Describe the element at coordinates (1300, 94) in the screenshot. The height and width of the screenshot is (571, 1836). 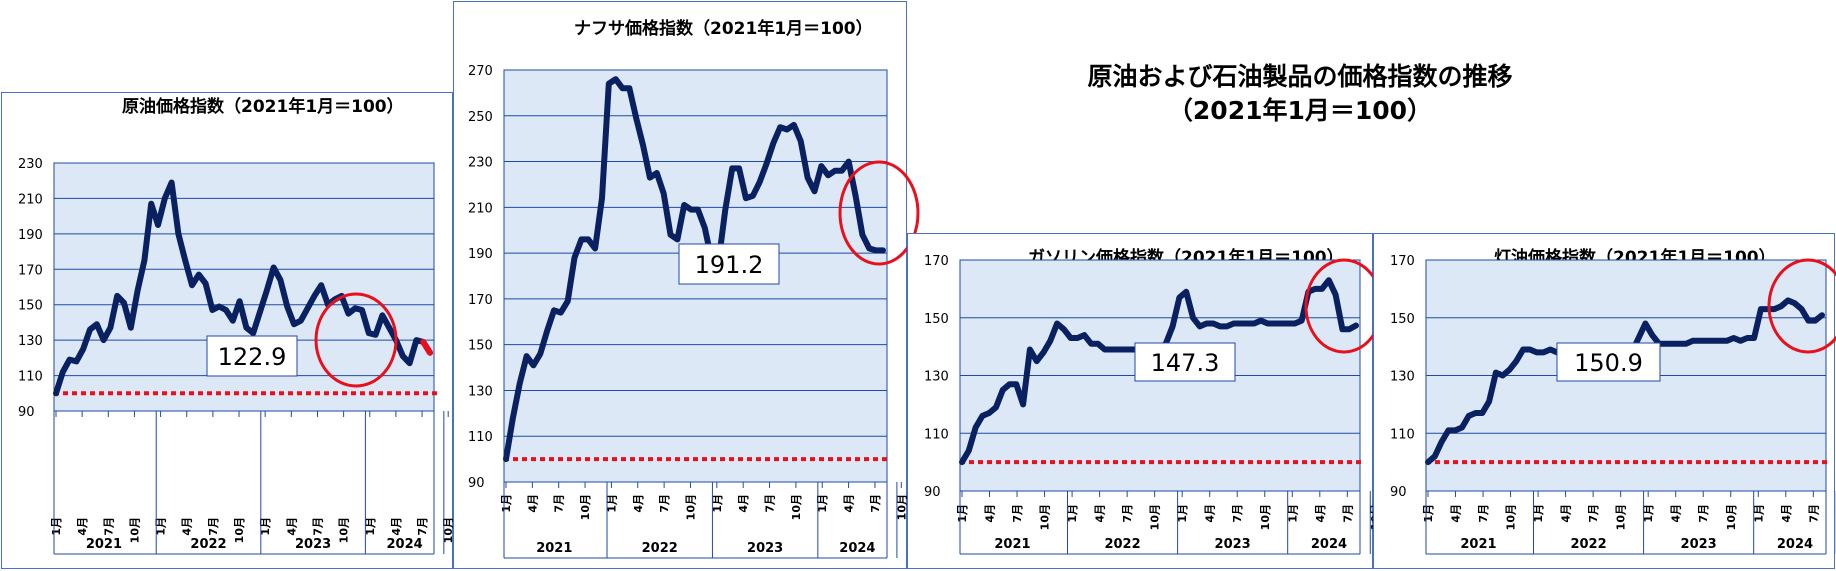
I see `main-title: 原油および石油製品の価格指数の推移 （2021年1月＝100）` at that location.